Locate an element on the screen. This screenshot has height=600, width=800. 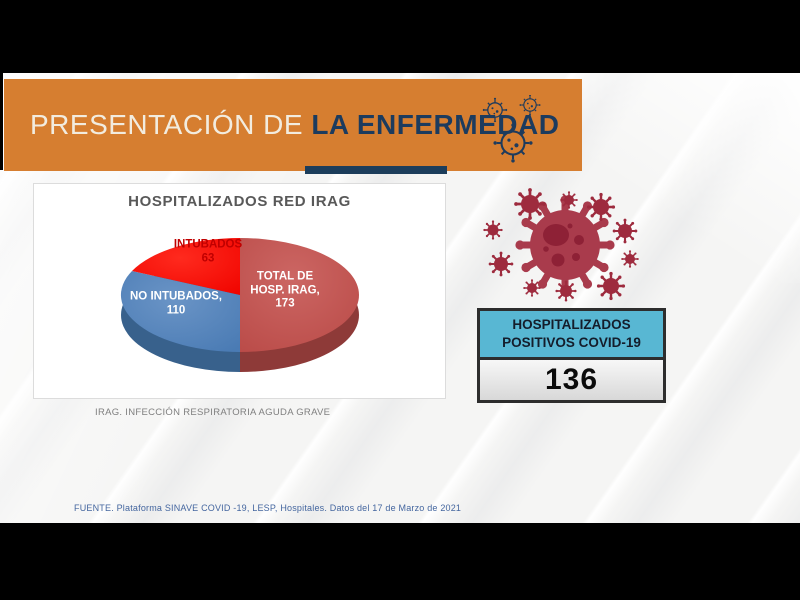
header-bar: PRESENTACIÓN DE LA ENFERMEDAD is located at coordinates (293, 125).